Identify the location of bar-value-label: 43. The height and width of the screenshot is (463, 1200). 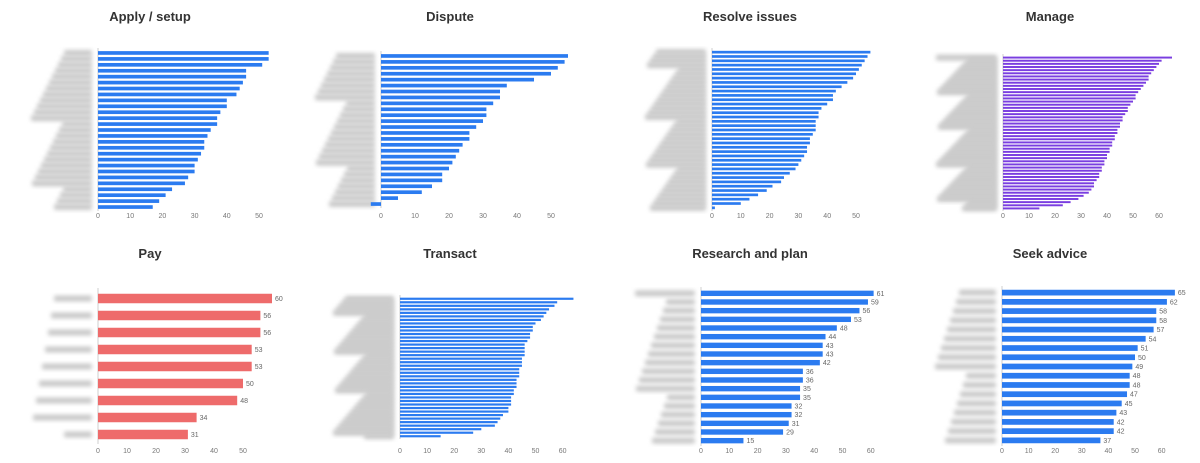
(830, 355).